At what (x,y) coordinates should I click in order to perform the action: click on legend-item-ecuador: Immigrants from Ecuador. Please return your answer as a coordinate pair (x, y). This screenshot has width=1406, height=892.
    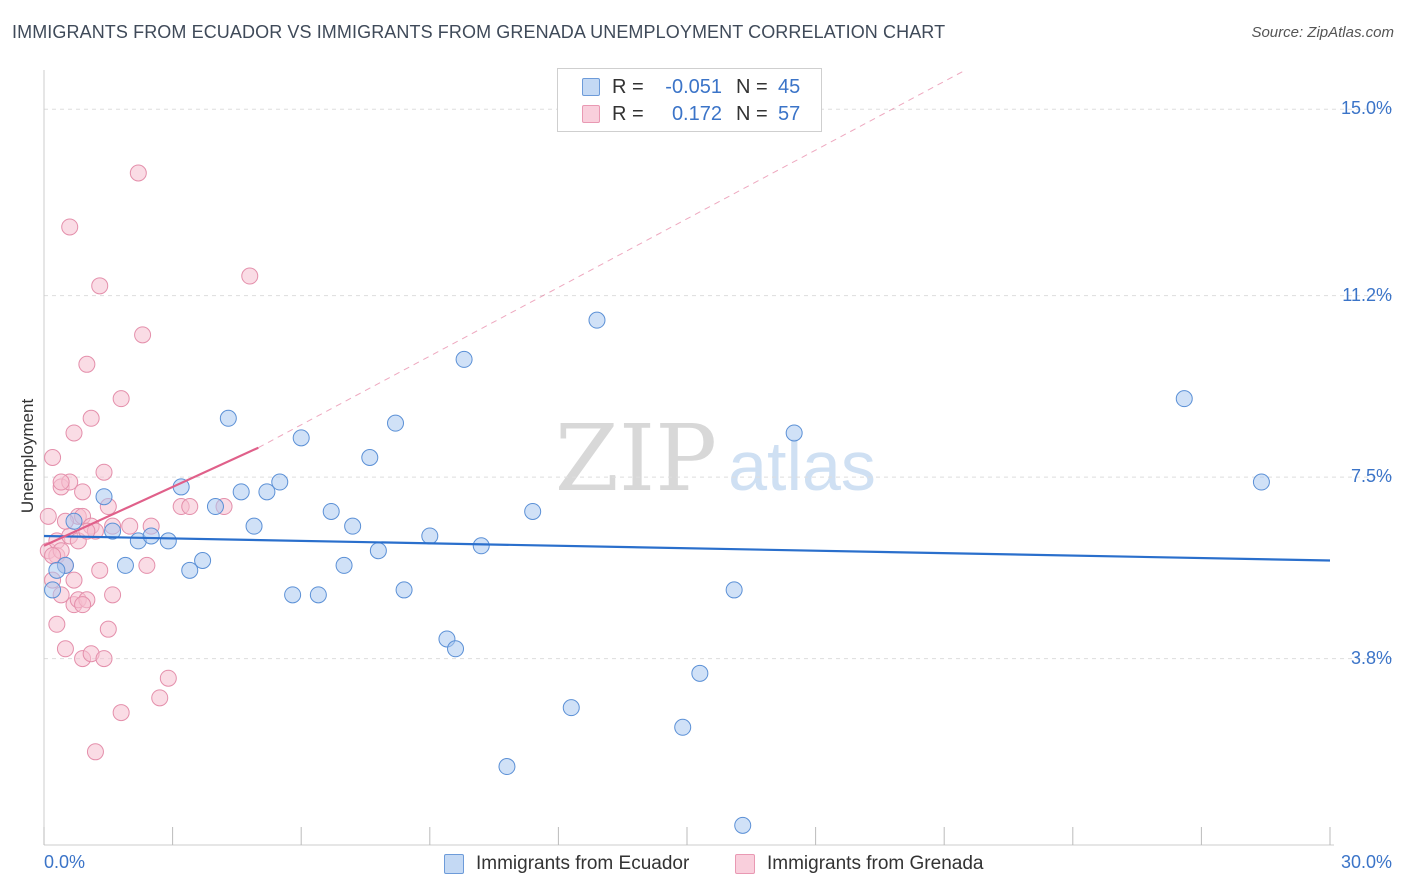
    Looking at the image, I should click on (566, 864).